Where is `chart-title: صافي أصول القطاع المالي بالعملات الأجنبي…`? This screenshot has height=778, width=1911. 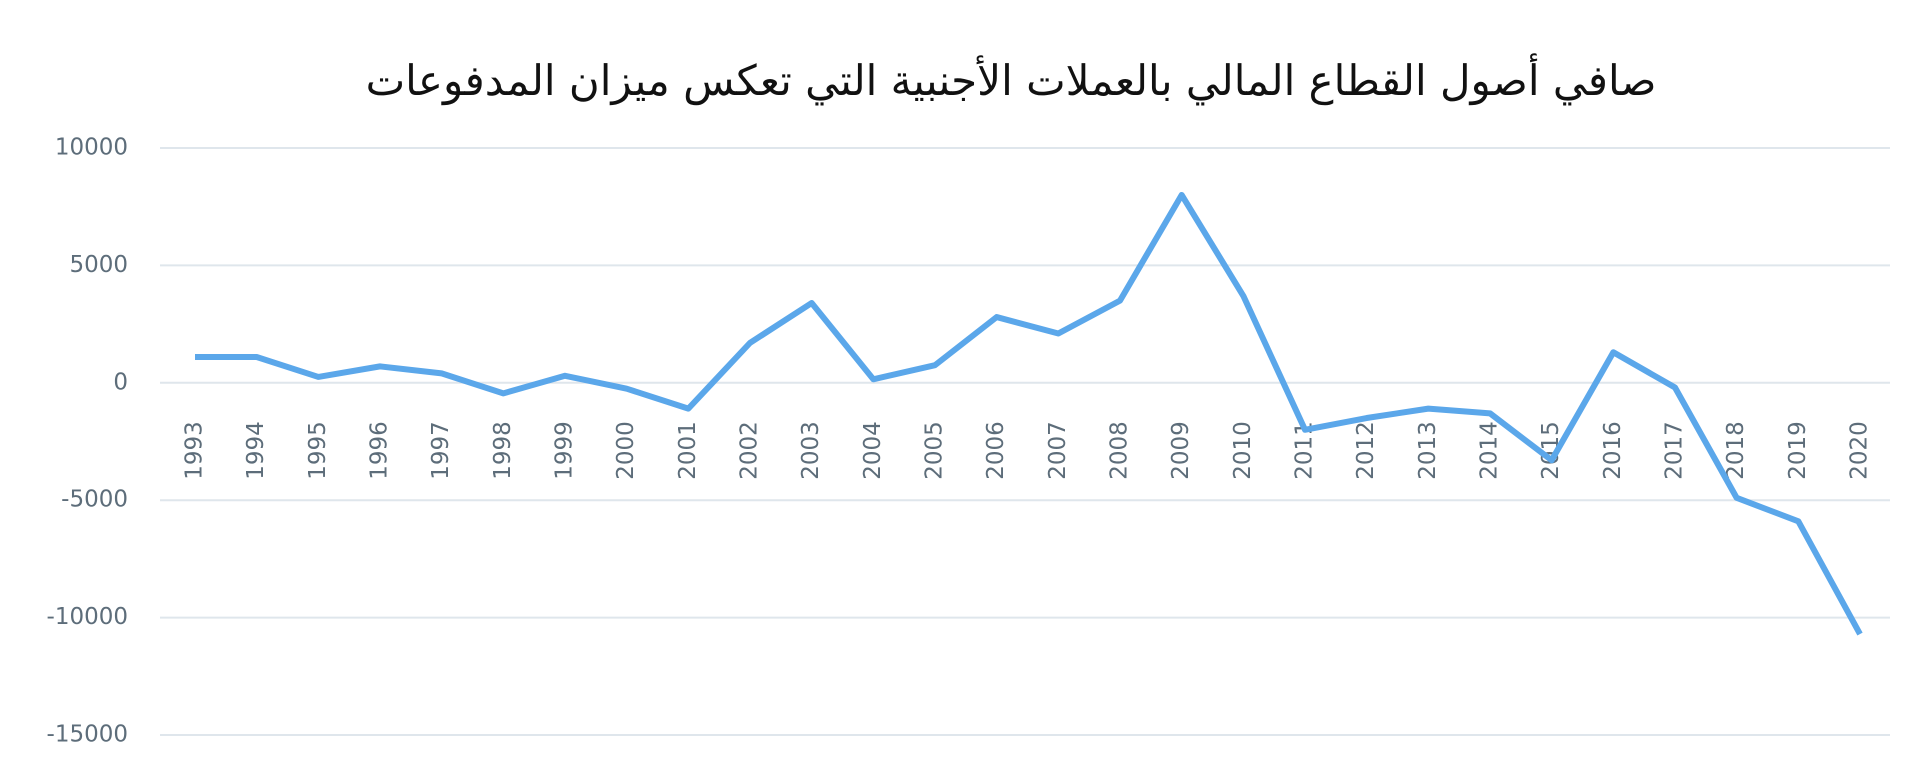 chart-title: صافي أصول القطاع المالي بالعملات الأجنبي… is located at coordinates (1011, 79).